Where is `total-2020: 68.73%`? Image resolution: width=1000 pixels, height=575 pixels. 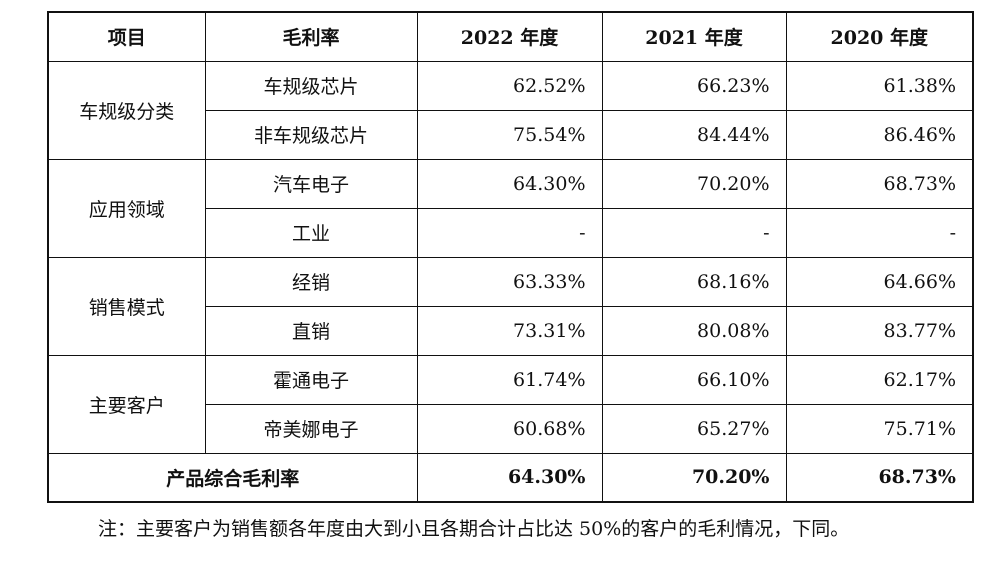
total-2020: 68.73% is located at coordinates (879, 477).